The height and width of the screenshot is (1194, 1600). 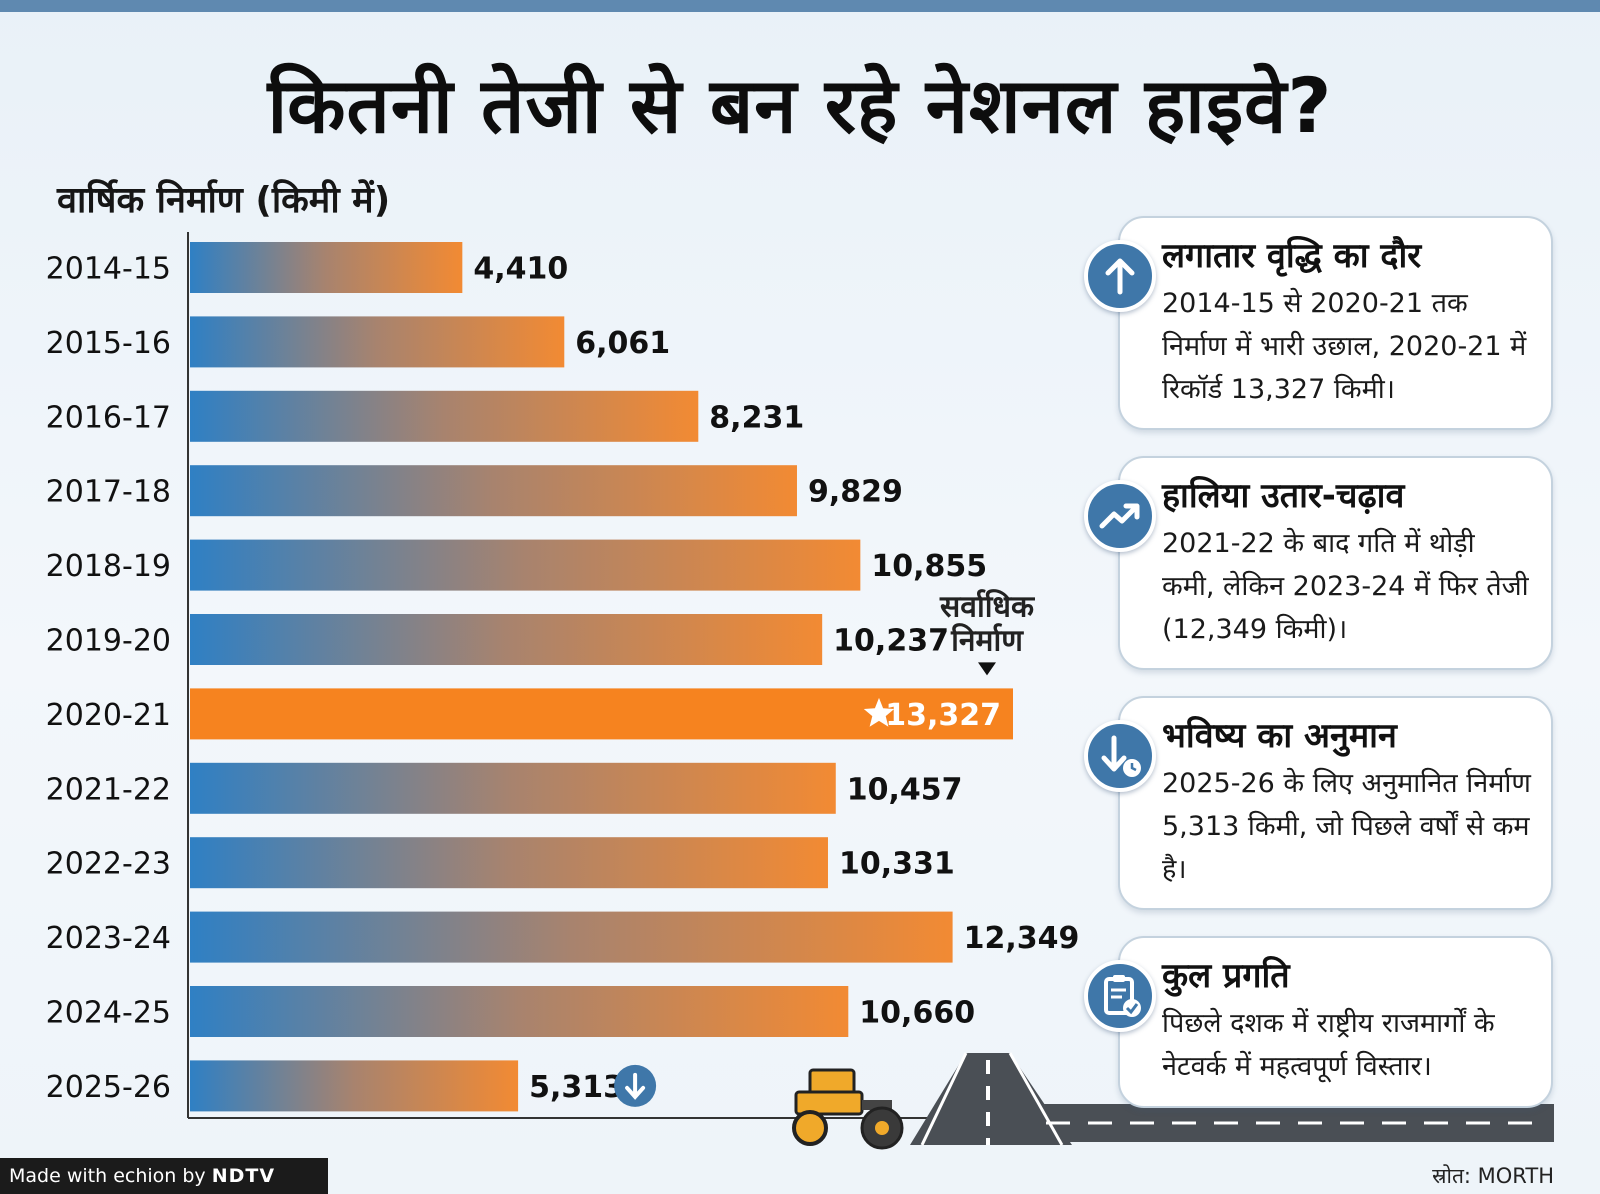 What do you see at coordinates (108, 269) in the screenshot?
I see `year-label: 2014-15` at bounding box center [108, 269].